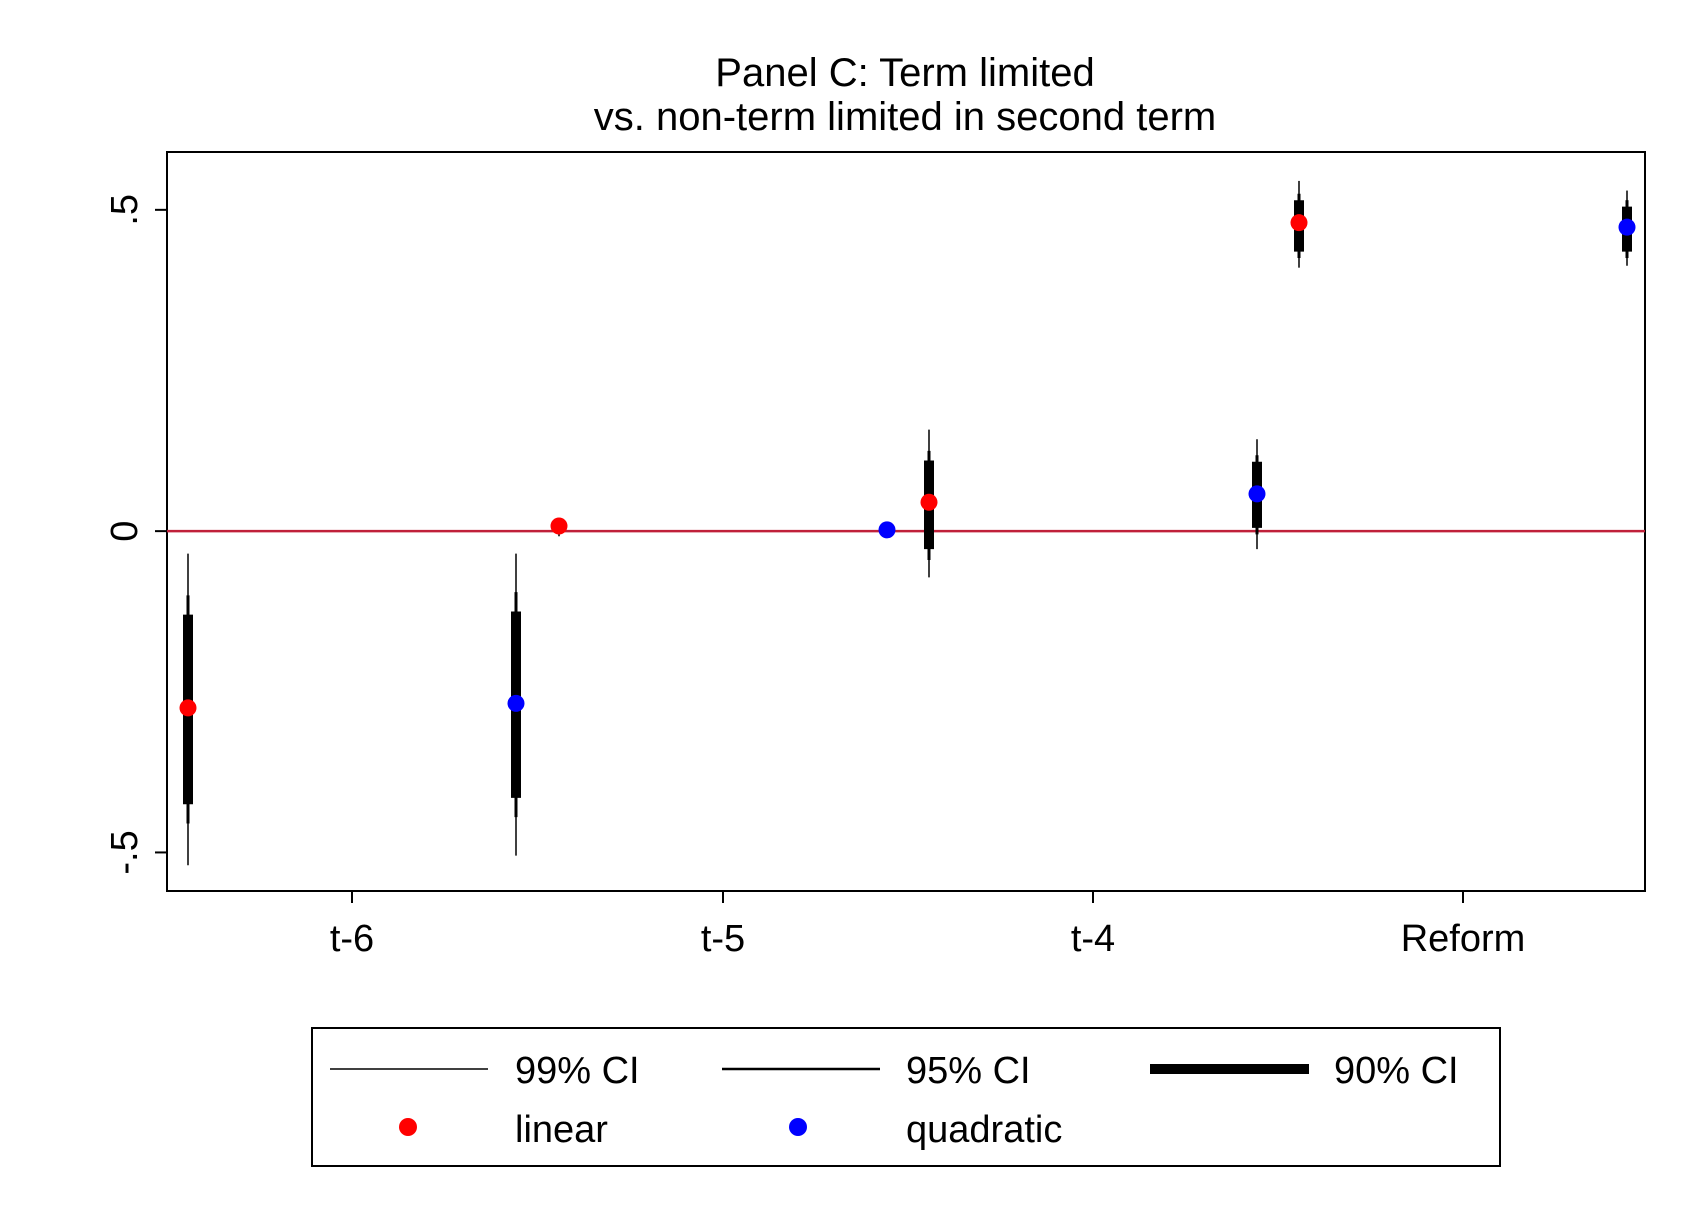 This screenshot has height=1222, width=1681. What do you see at coordinates (968, 1071) in the screenshot?
I see `legend-label-95ci: 95% CI` at bounding box center [968, 1071].